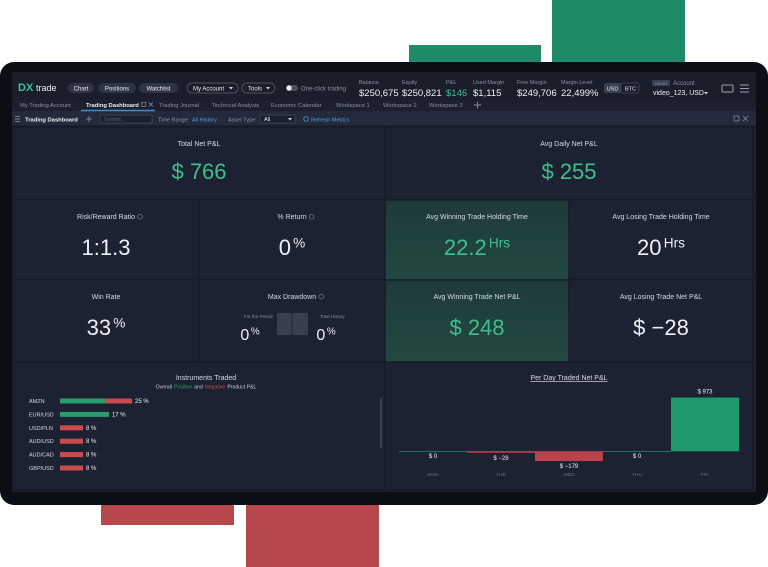 Image resolution: width=768 pixels, height=567 pixels. Describe the element at coordinates (568, 378) in the screenshot. I see `chart-title: Per Day Traded Net P&L` at that location.